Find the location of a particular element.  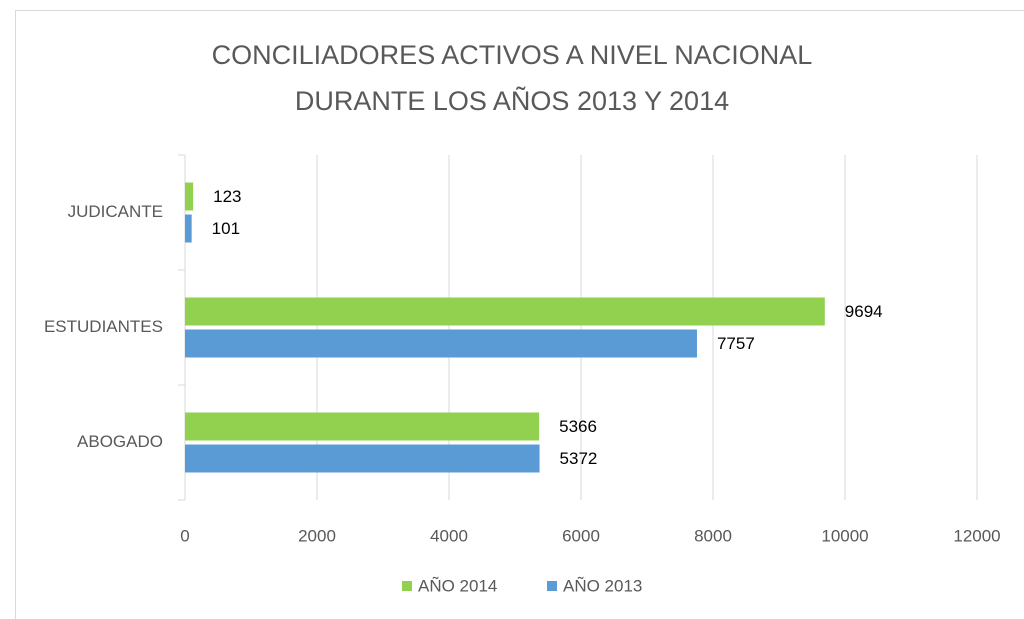

x-tick-label: 12000 is located at coordinates (976, 535).